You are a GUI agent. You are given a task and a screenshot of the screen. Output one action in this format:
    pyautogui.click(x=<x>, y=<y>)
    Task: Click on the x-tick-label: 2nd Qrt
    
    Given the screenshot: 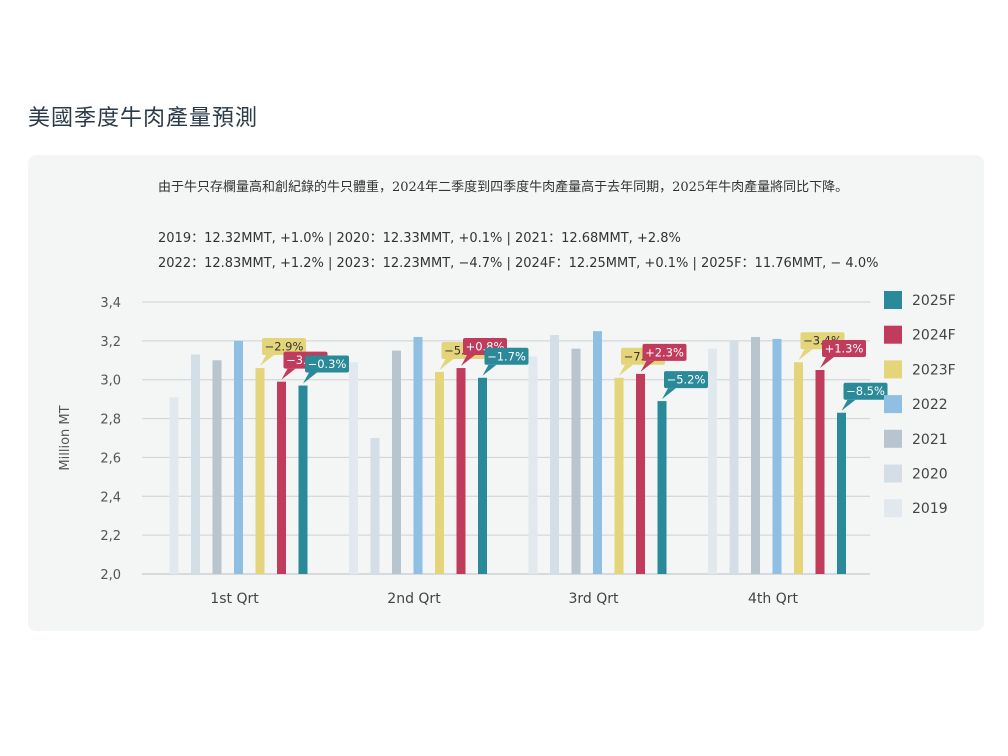 What is the action you would take?
    pyautogui.click(x=414, y=599)
    